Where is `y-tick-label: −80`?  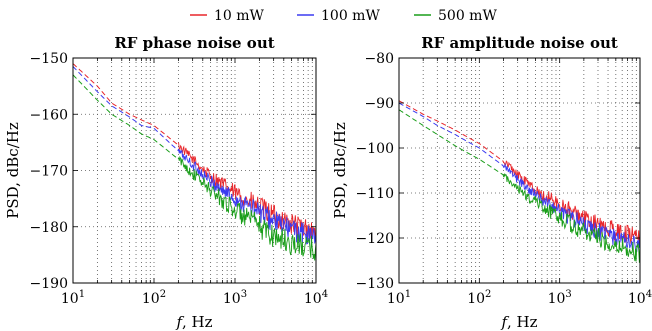 y-tick-label: −80 is located at coordinates (379, 59).